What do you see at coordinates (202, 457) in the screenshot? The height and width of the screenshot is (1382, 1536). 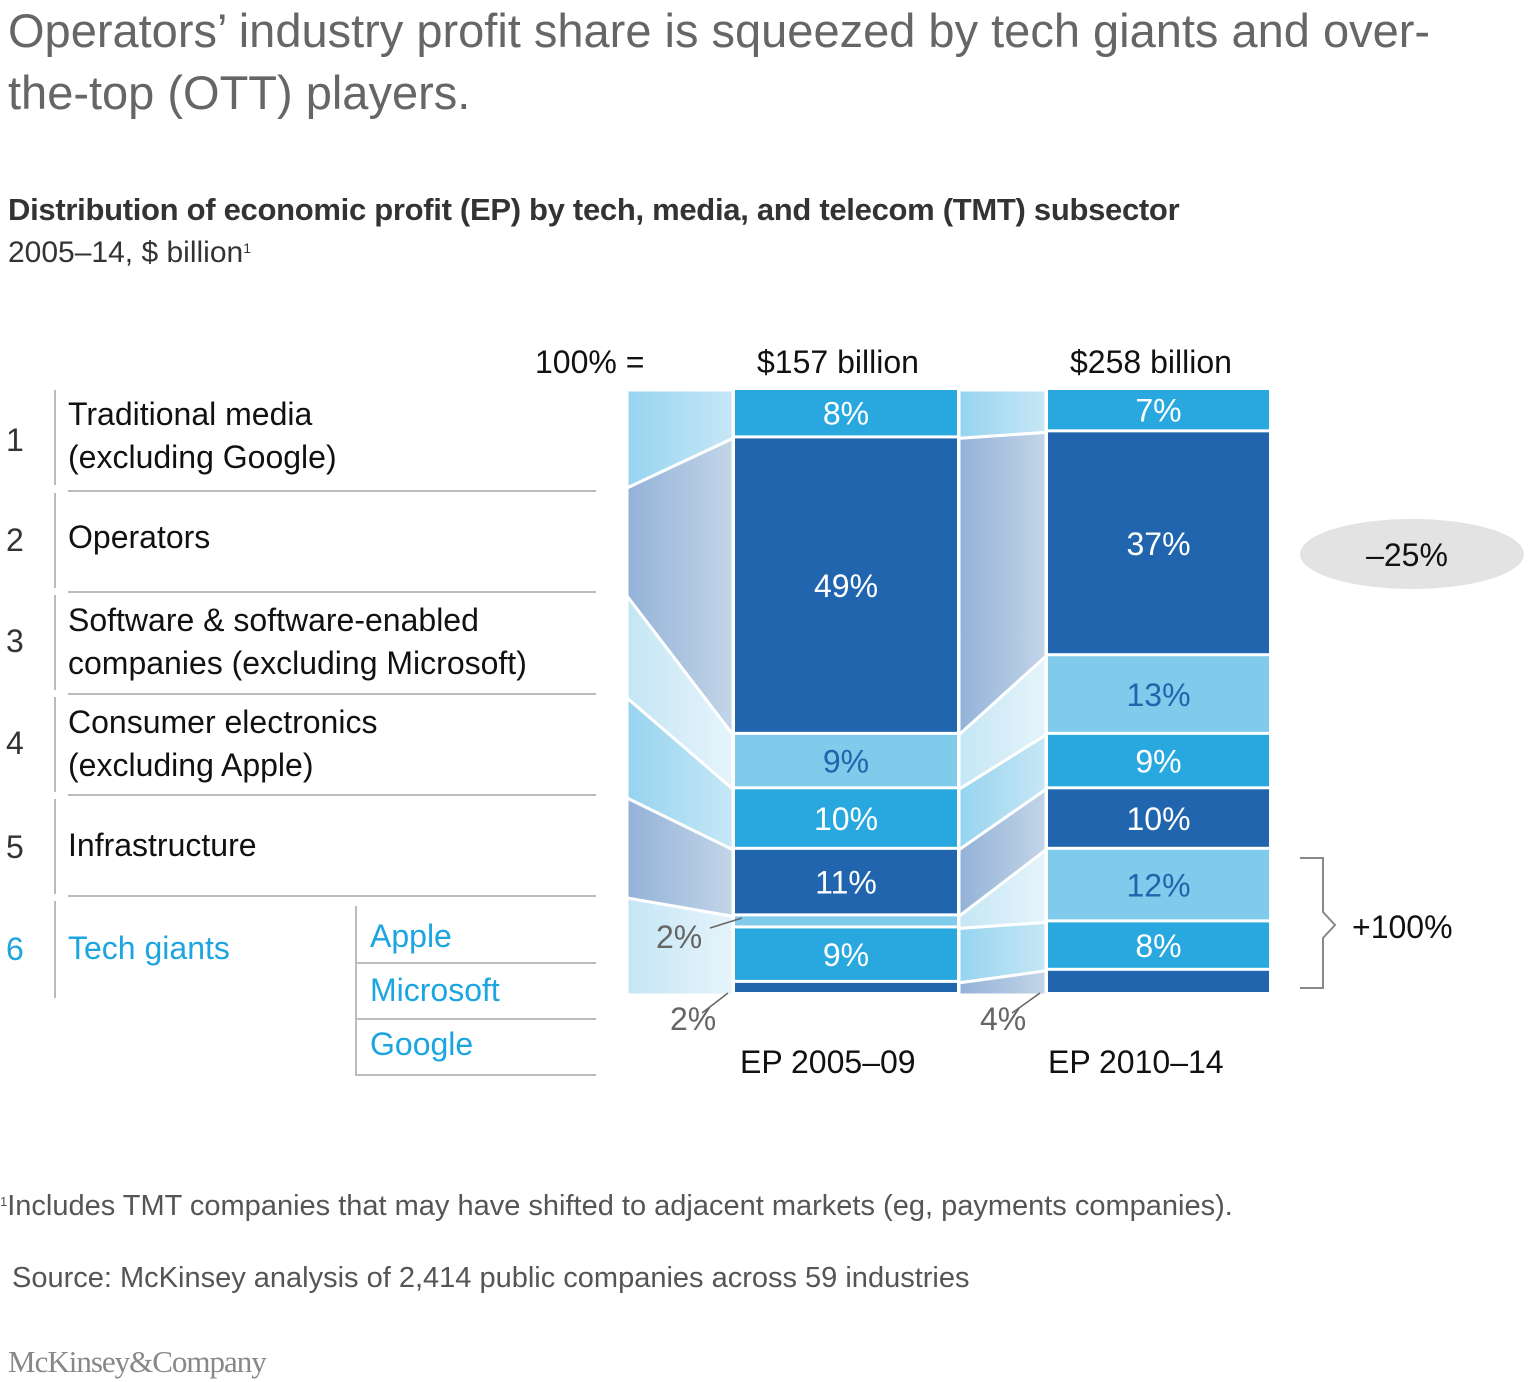 I see `label-line: (excluding Google)` at bounding box center [202, 457].